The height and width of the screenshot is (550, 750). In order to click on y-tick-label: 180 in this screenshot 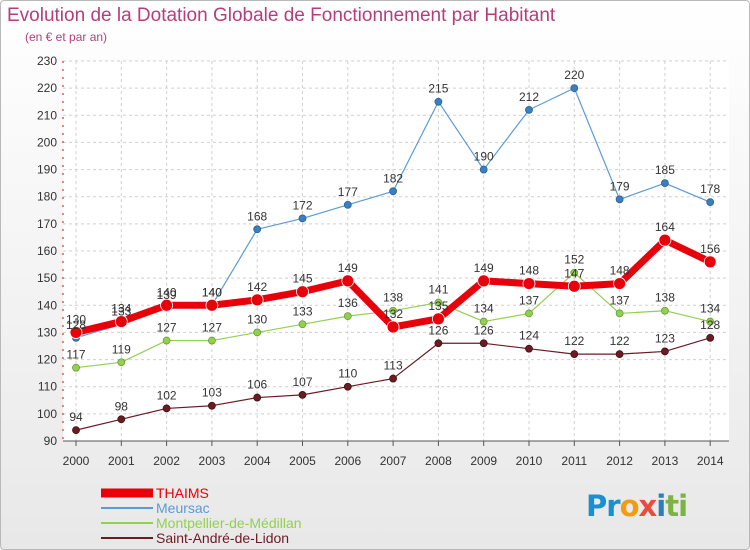, I will do `click(47, 197)`.